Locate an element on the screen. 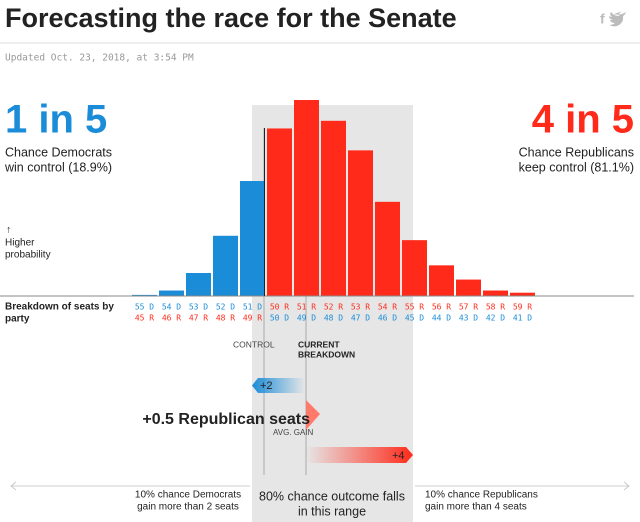 Image resolution: width=640 pixels, height=522 pixels. x-tick-label: 59 R is located at coordinates (522, 307).